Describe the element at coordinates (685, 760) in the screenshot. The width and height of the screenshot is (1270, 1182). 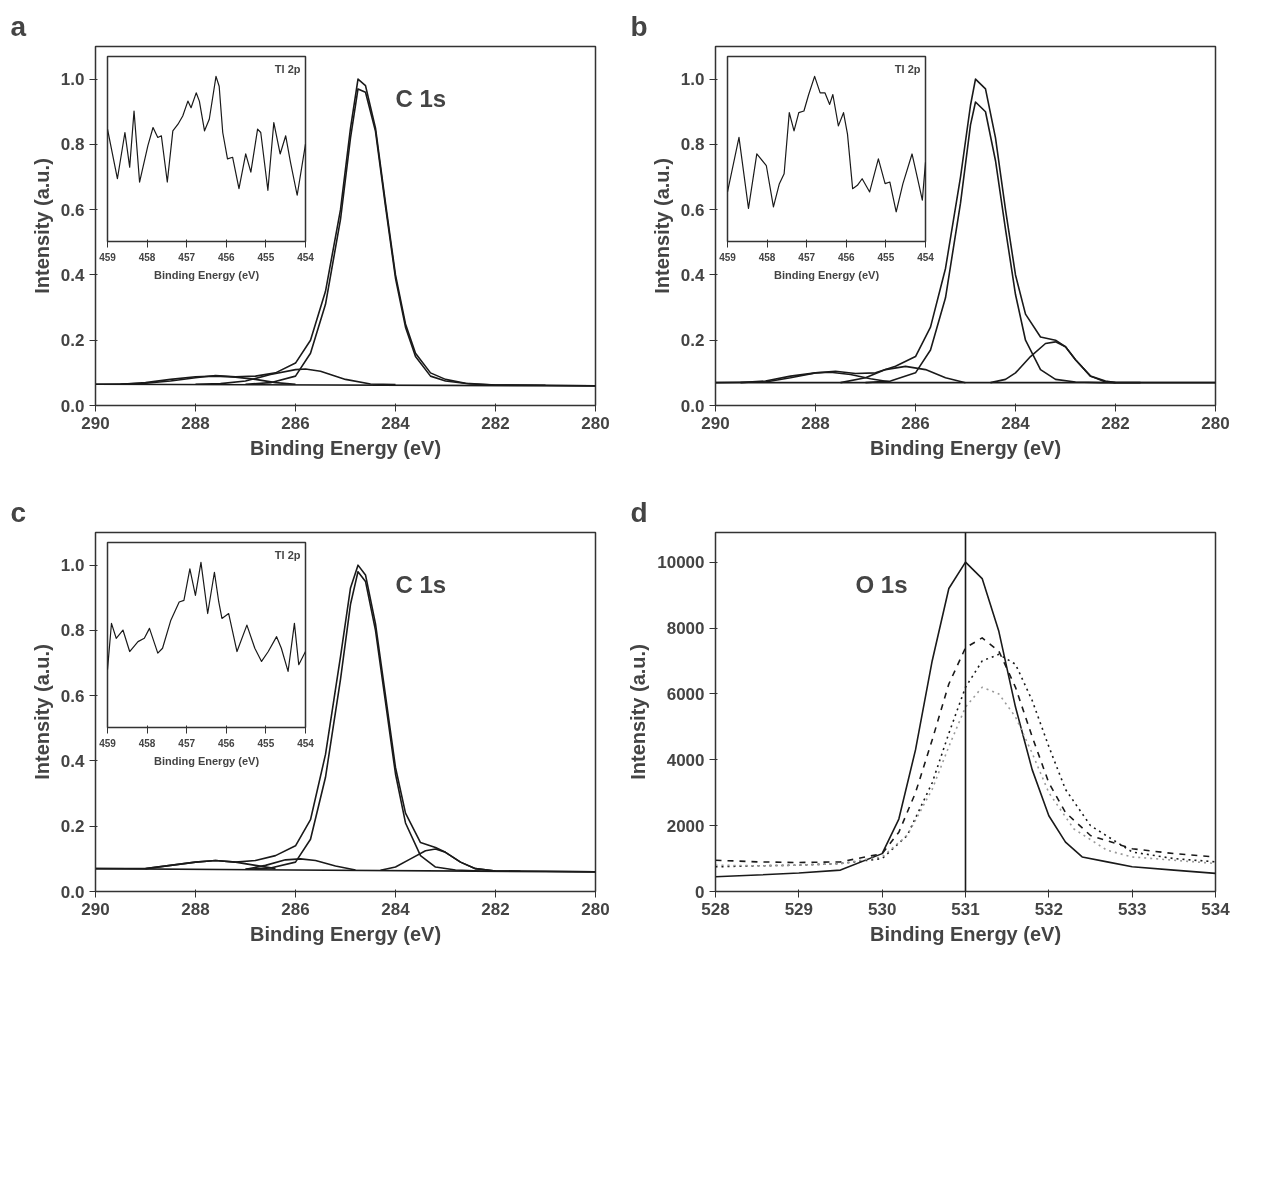
I see `y-tick-label: 4000` at that location.